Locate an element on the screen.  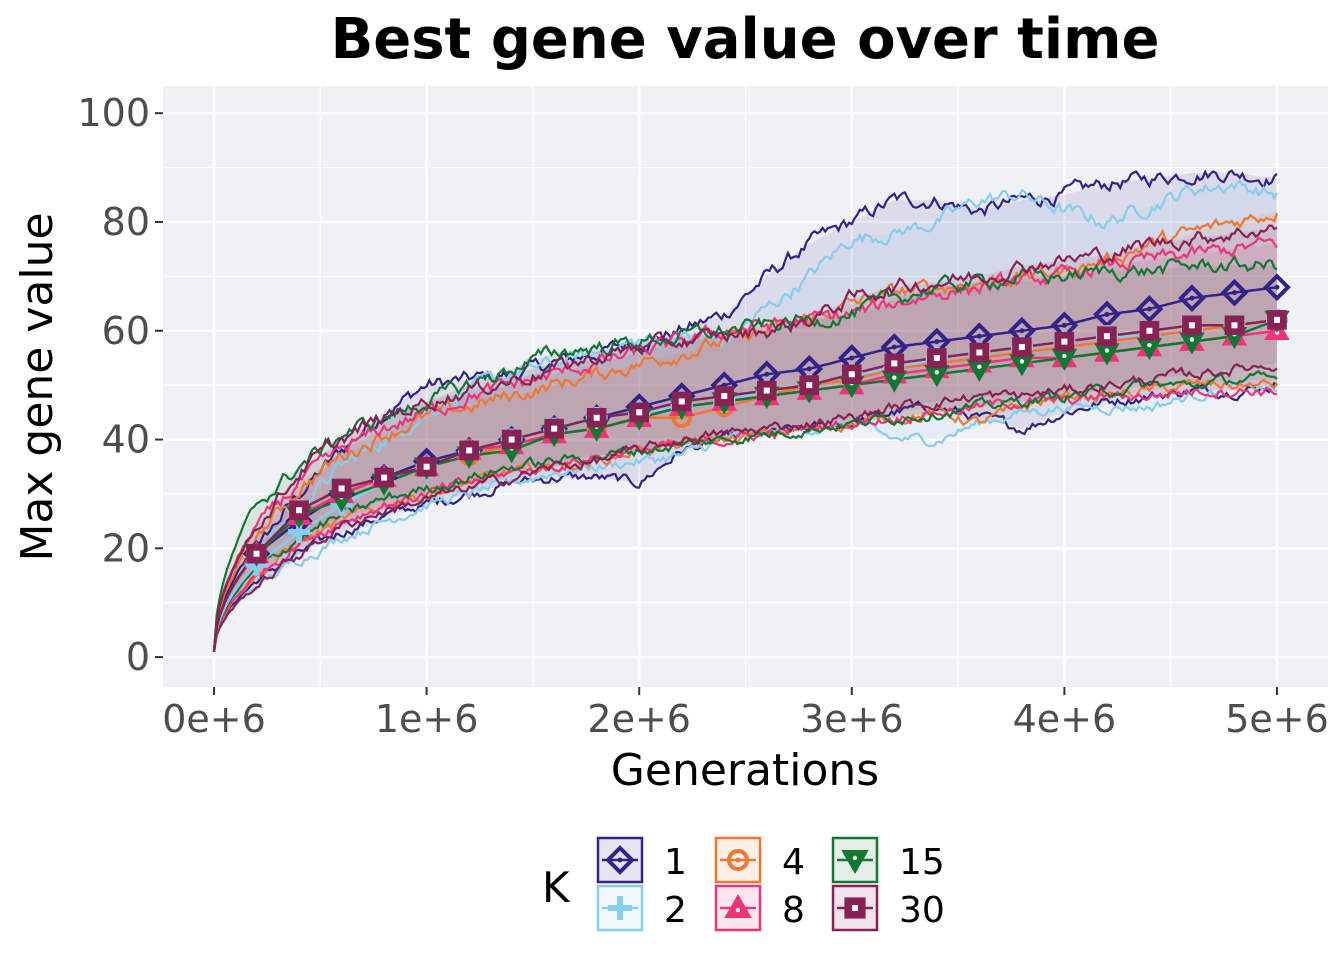
chart-title: Best gene value over time is located at coordinates (745, 39).